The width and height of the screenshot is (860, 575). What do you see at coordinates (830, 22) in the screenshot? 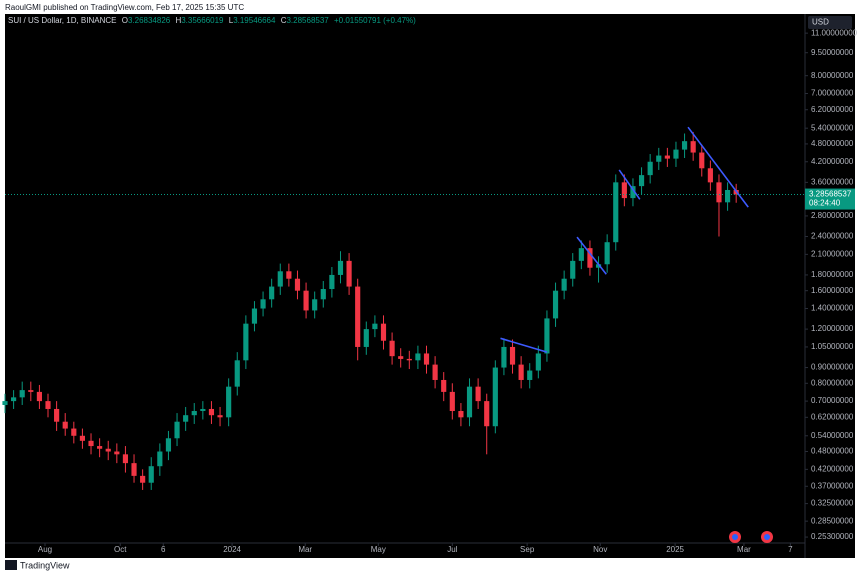
I see `currency-box` at bounding box center [830, 22].